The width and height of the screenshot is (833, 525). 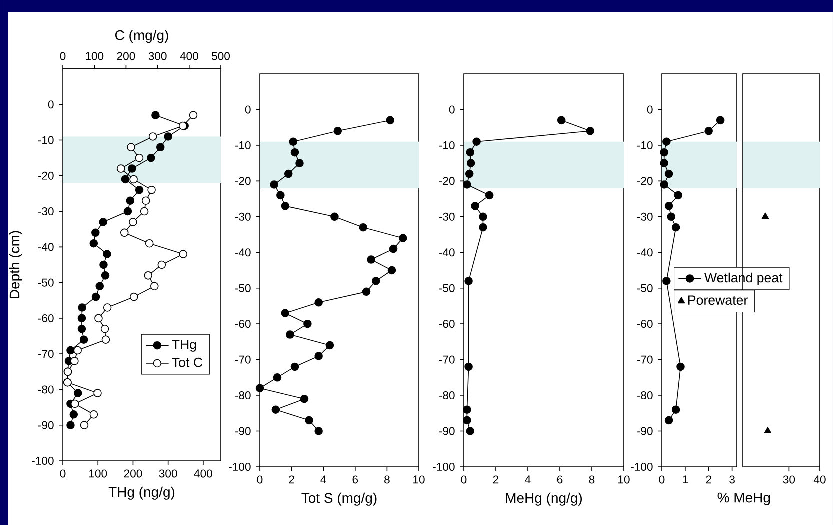 What do you see at coordinates (447, 431) in the screenshot?
I see `y-tick-label: -90` at bounding box center [447, 431].